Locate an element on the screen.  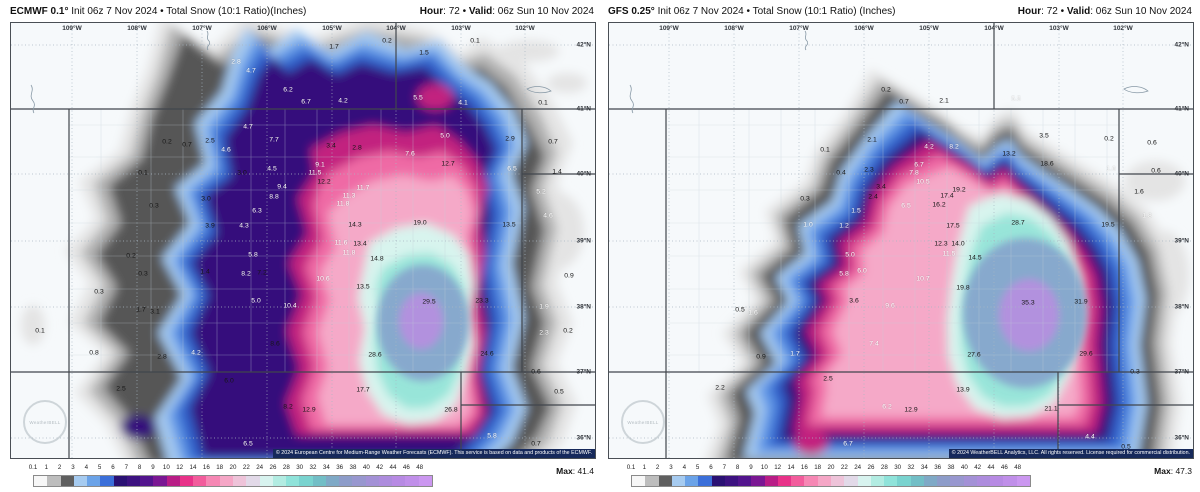
colorbar-tick-label: 8 is located at coordinates (139, 467).